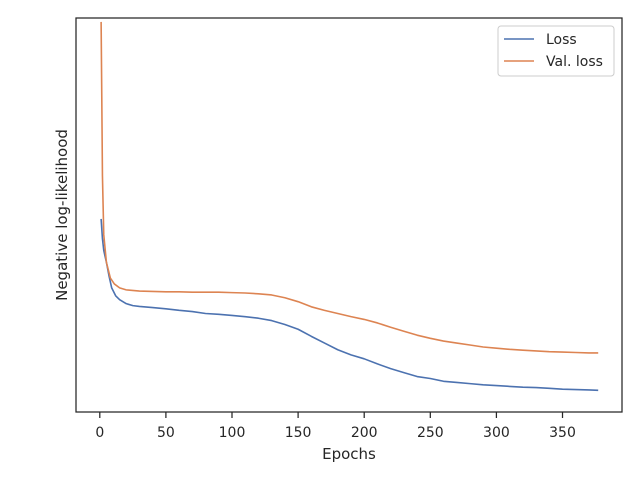  I want to click on x-tick-label: 50, so click(166, 433).